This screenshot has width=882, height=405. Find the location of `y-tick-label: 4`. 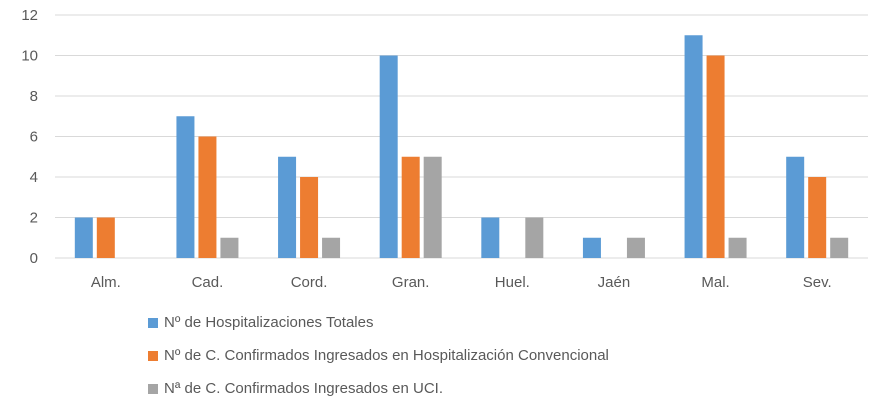

y-tick-label: 4 is located at coordinates (34, 177).